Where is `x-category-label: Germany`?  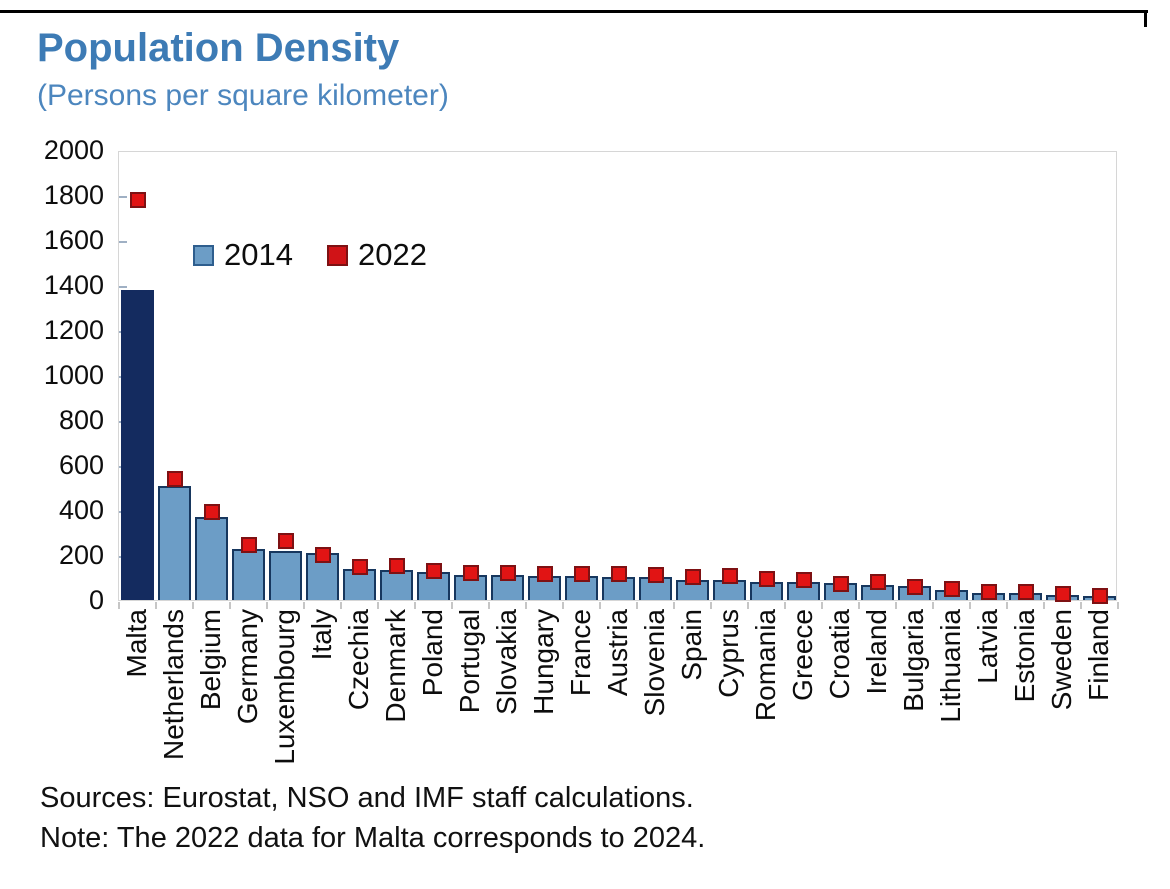 x-category-label: Germany is located at coordinates (247, 666).